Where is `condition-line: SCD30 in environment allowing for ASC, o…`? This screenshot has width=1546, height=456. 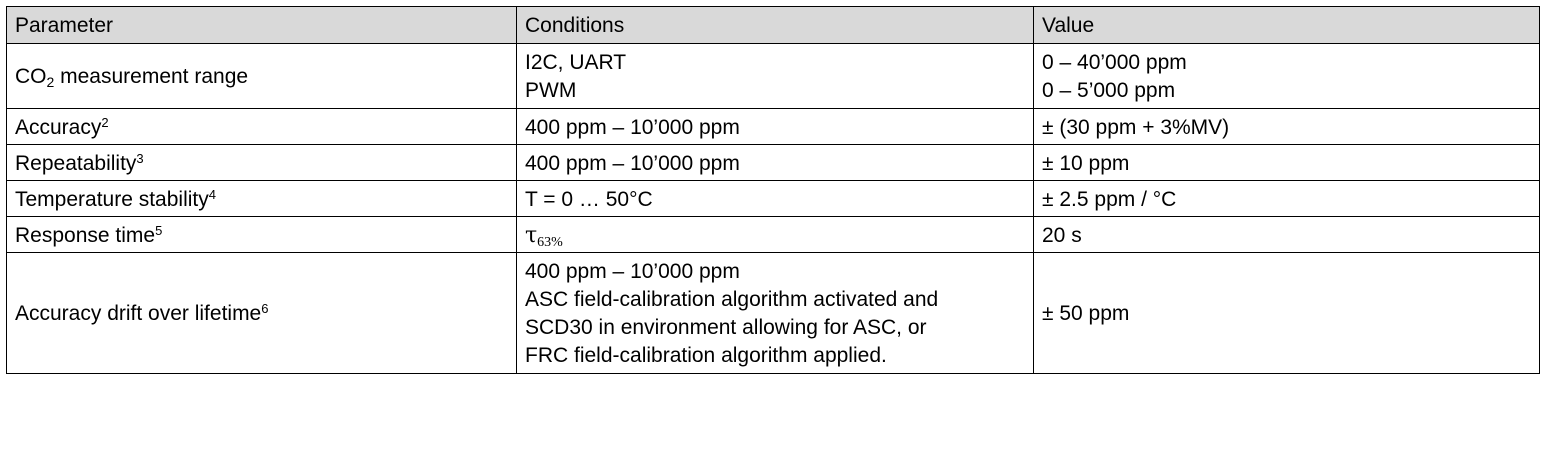 condition-line: SCD30 in environment allowing for ASC, o… is located at coordinates (726, 327).